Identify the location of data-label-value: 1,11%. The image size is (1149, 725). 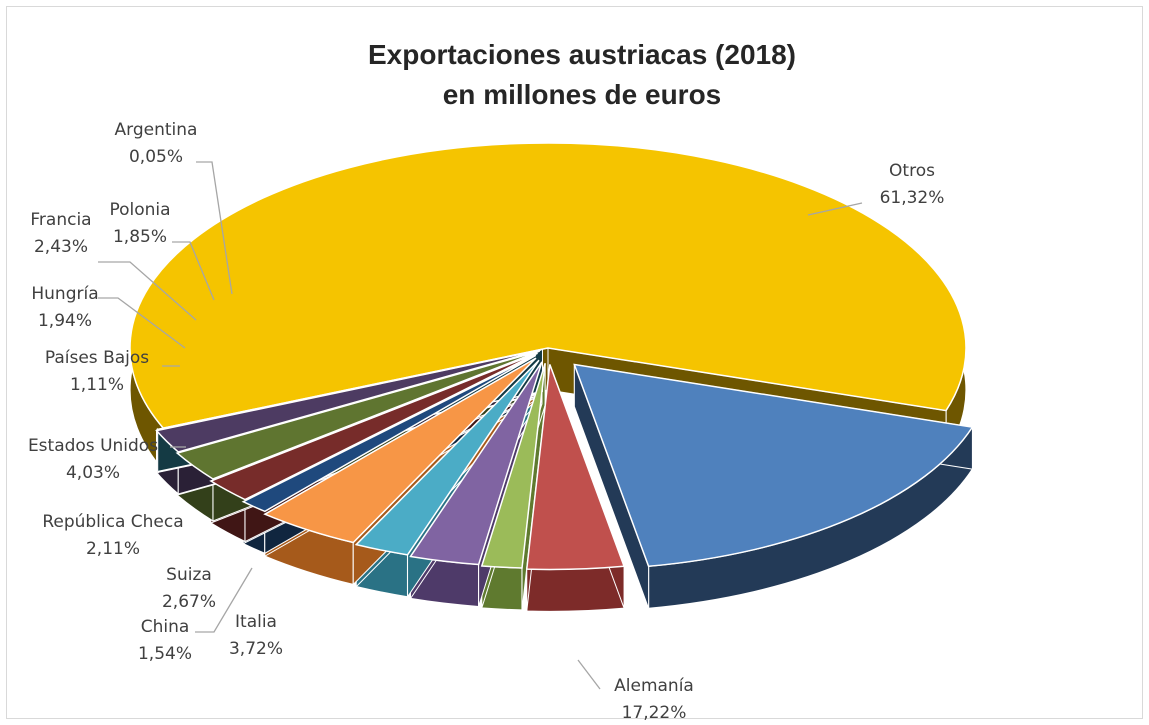
(97, 385).